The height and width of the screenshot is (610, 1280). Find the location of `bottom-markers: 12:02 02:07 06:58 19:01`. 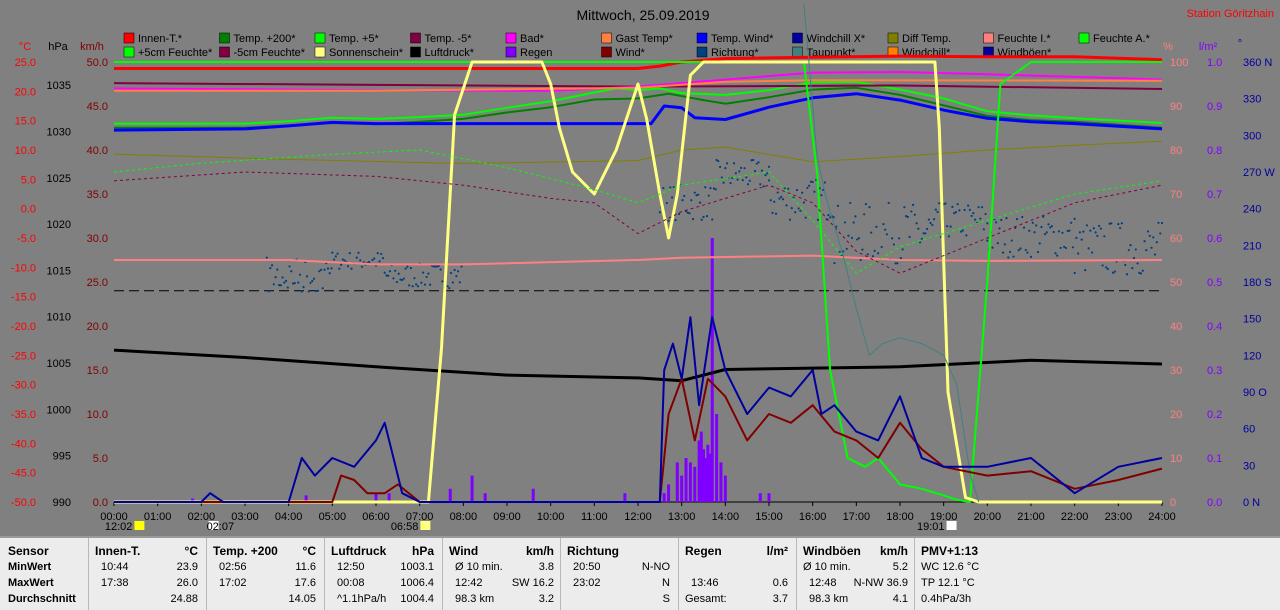

bottom-markers: 12:02 02:07 06:58 19:01 is located at coordinates (531, 527).